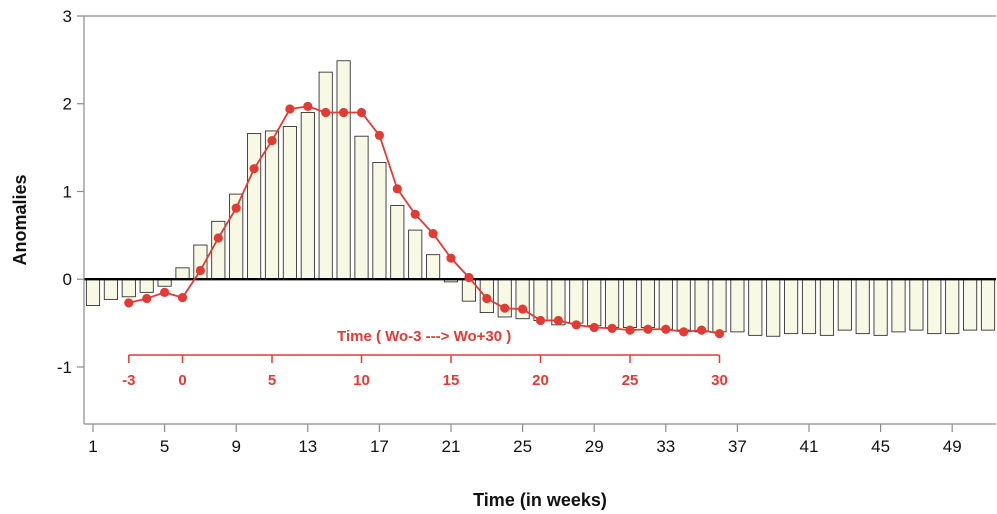 The height and width of the screenshot is (514, 997). Describe the element at coordinates (665, 446) in the screenshot. I see `x-tick-label: 33` at that location.